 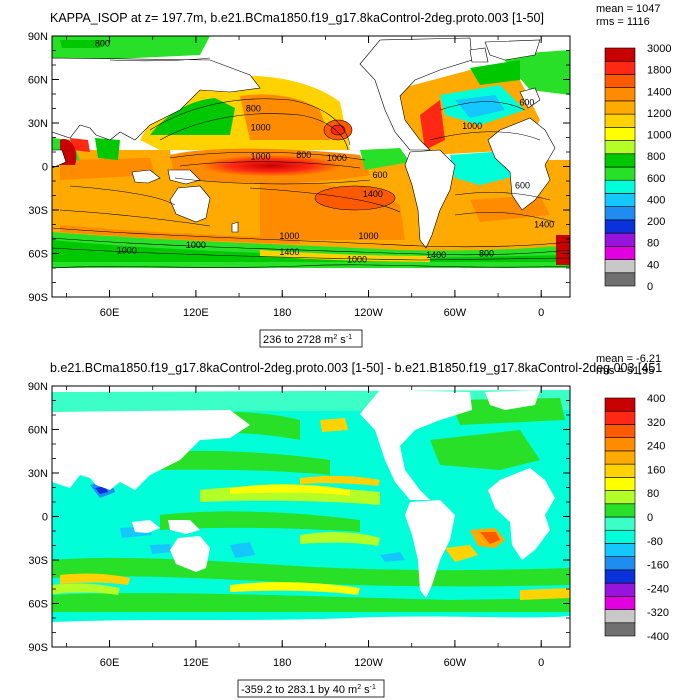 What do you see at coordinates (659, 114) in the screenshot?
I see `top-colorbar-label: 1200` at bounding box center [659, 114].